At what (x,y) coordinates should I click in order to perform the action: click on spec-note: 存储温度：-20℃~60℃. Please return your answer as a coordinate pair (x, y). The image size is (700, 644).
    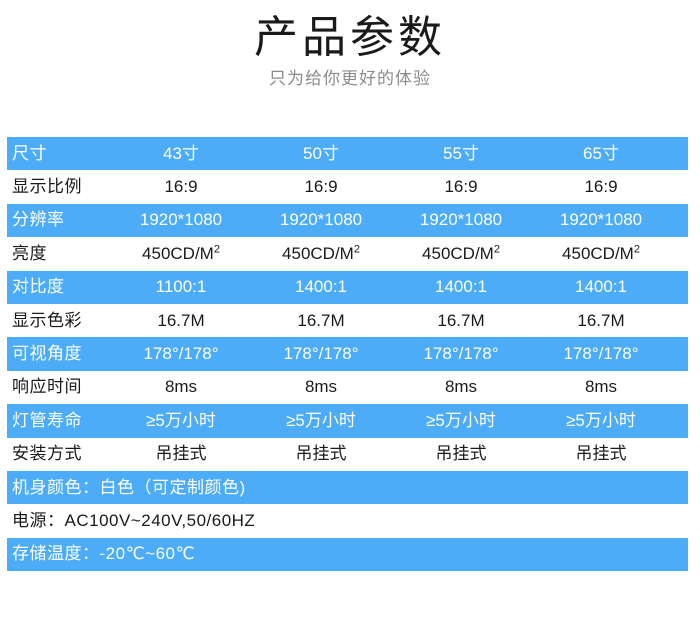
    Looking at the image, I should click on (104, 554).